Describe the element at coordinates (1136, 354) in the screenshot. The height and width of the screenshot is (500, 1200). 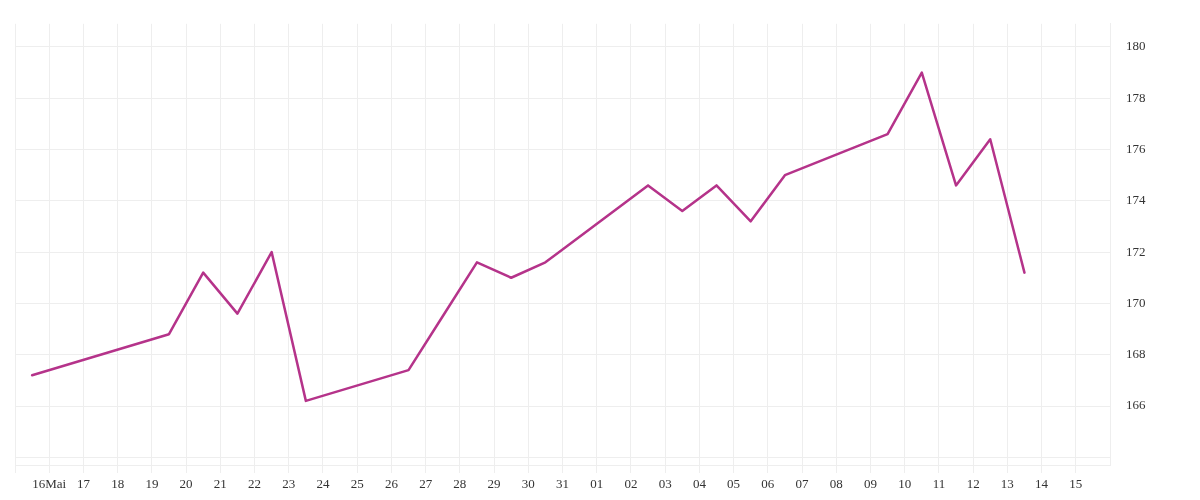
I see `y-tick-label: 168` at that location.